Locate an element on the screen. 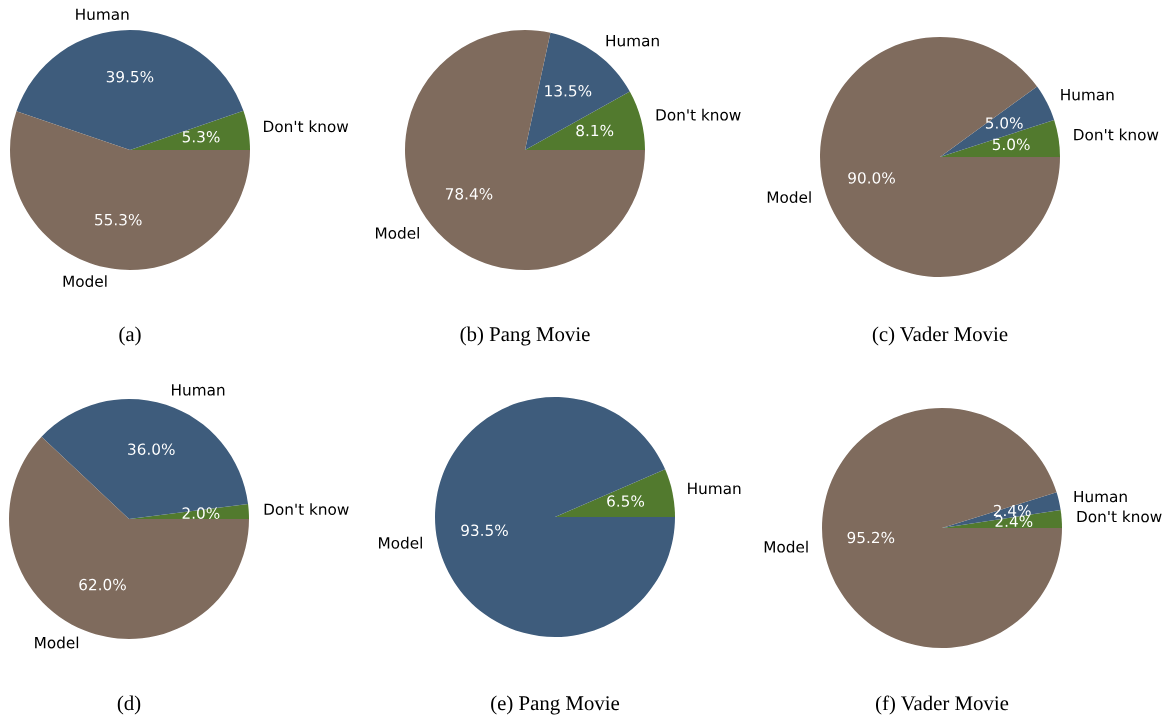  text: (a) is located at coordinates (130, 336).